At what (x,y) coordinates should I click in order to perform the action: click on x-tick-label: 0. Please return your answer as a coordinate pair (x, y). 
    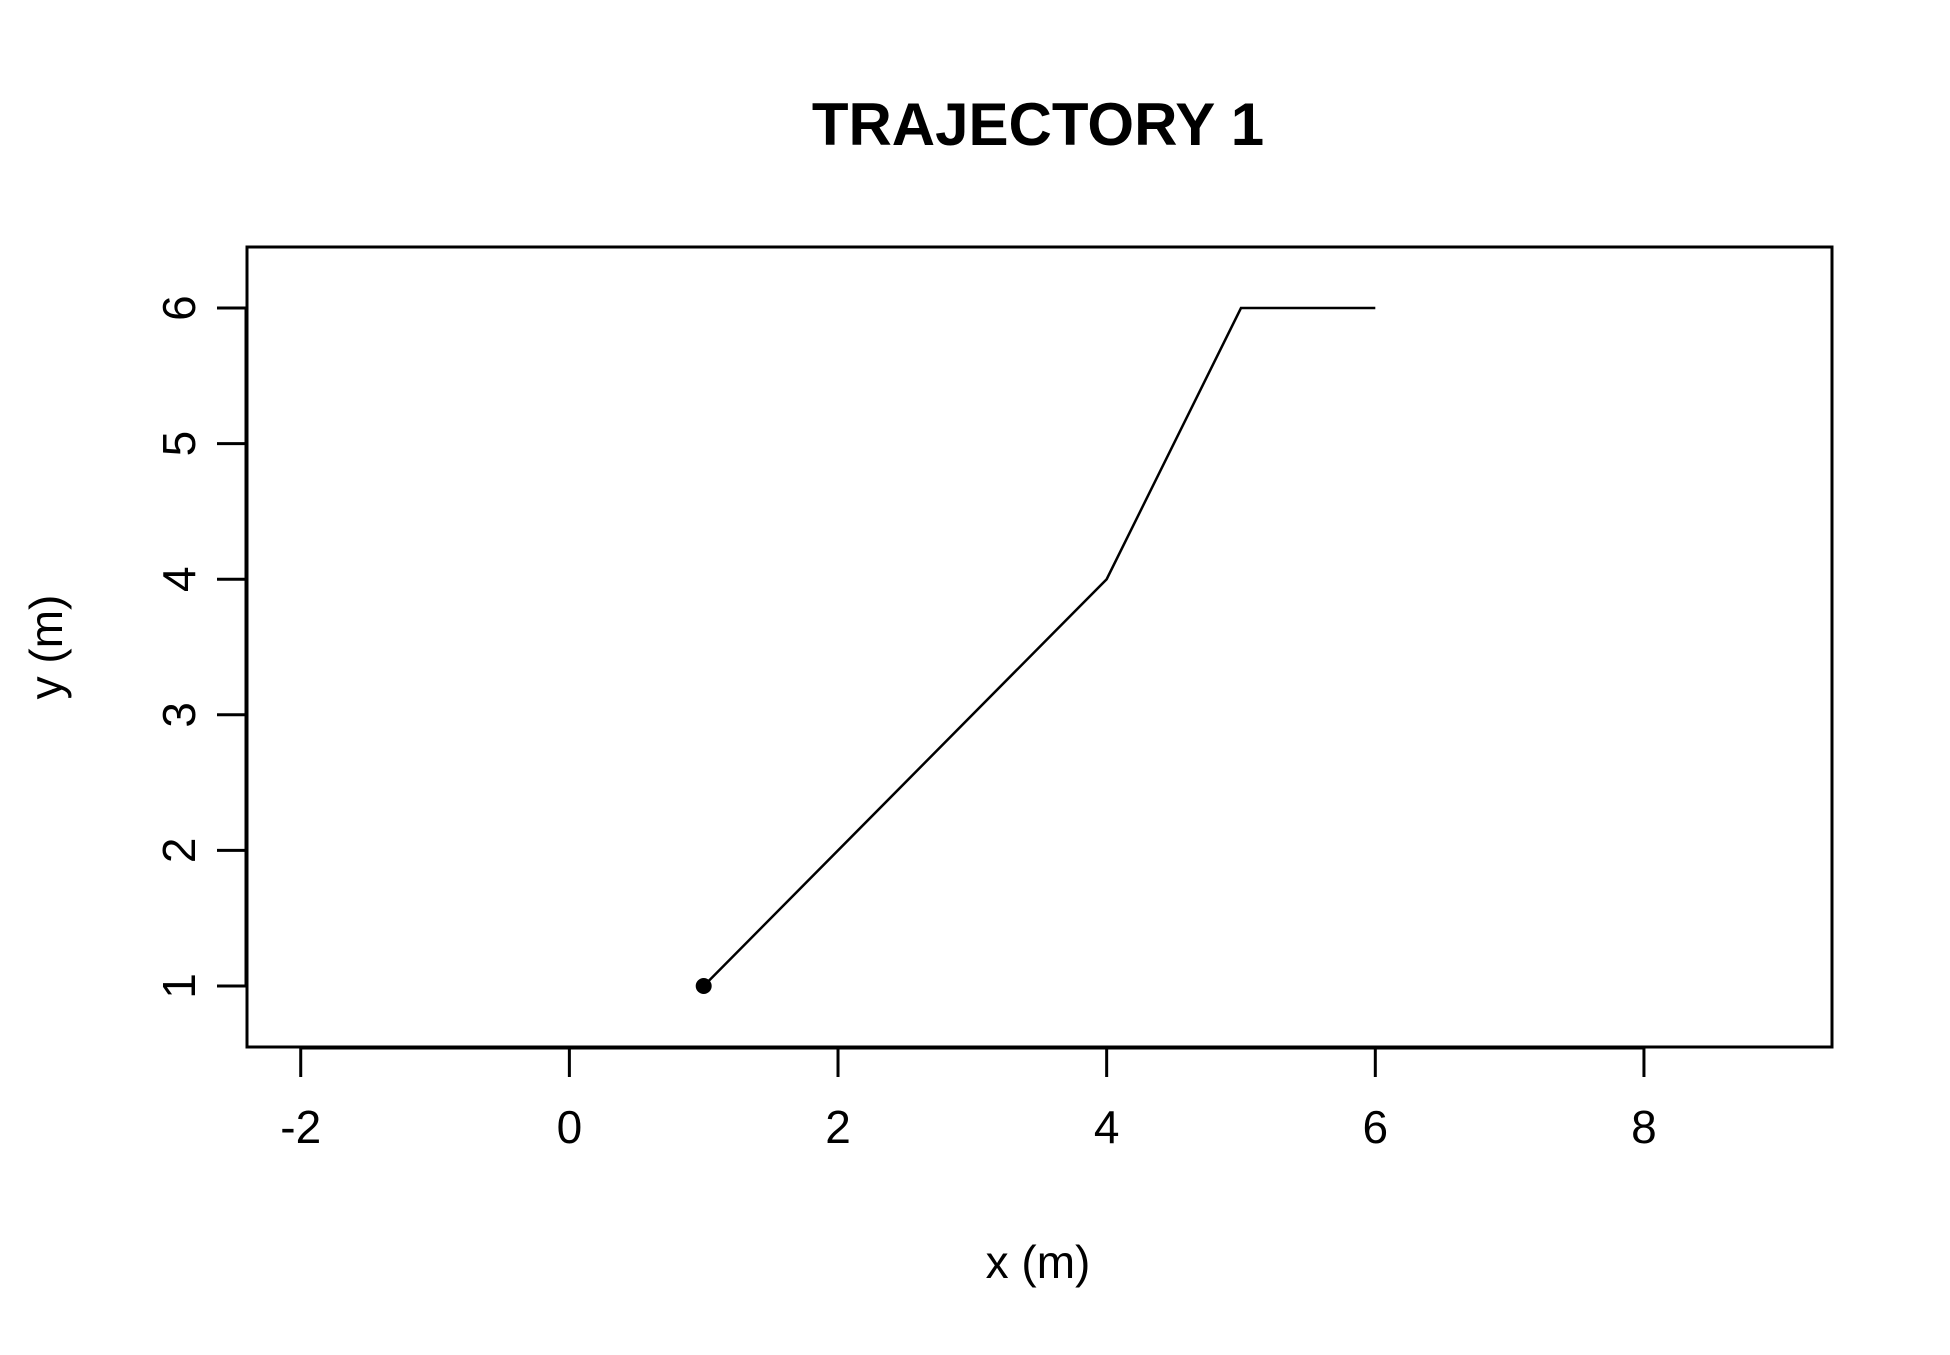
    Looking at the image, I should click on (570, 1127).